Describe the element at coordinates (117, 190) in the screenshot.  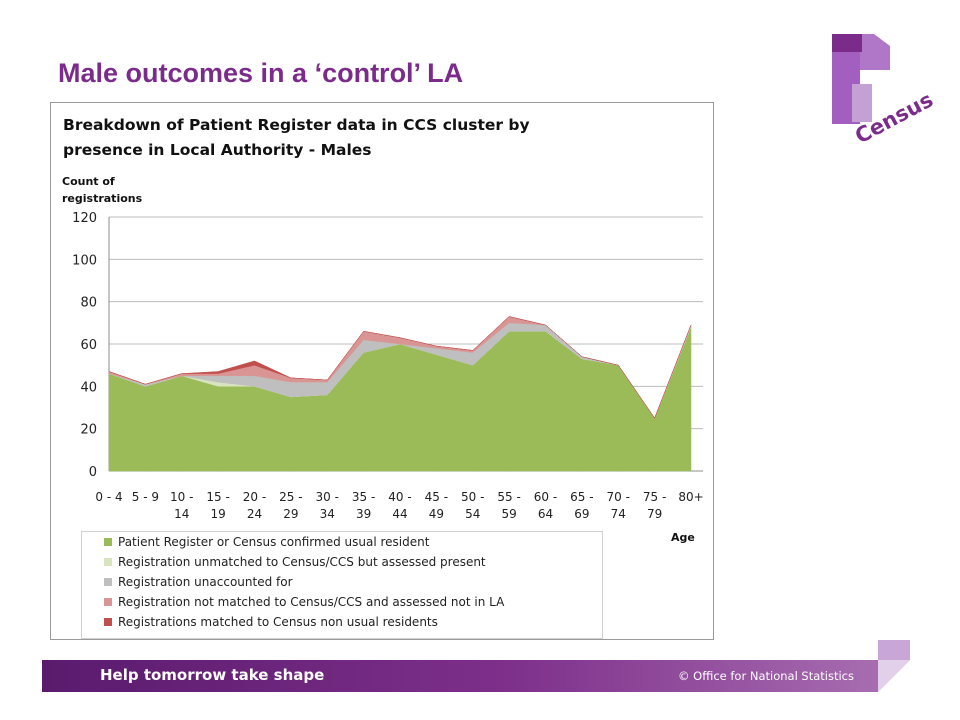
I see `y-axis-label: Count of registrations` at that location.